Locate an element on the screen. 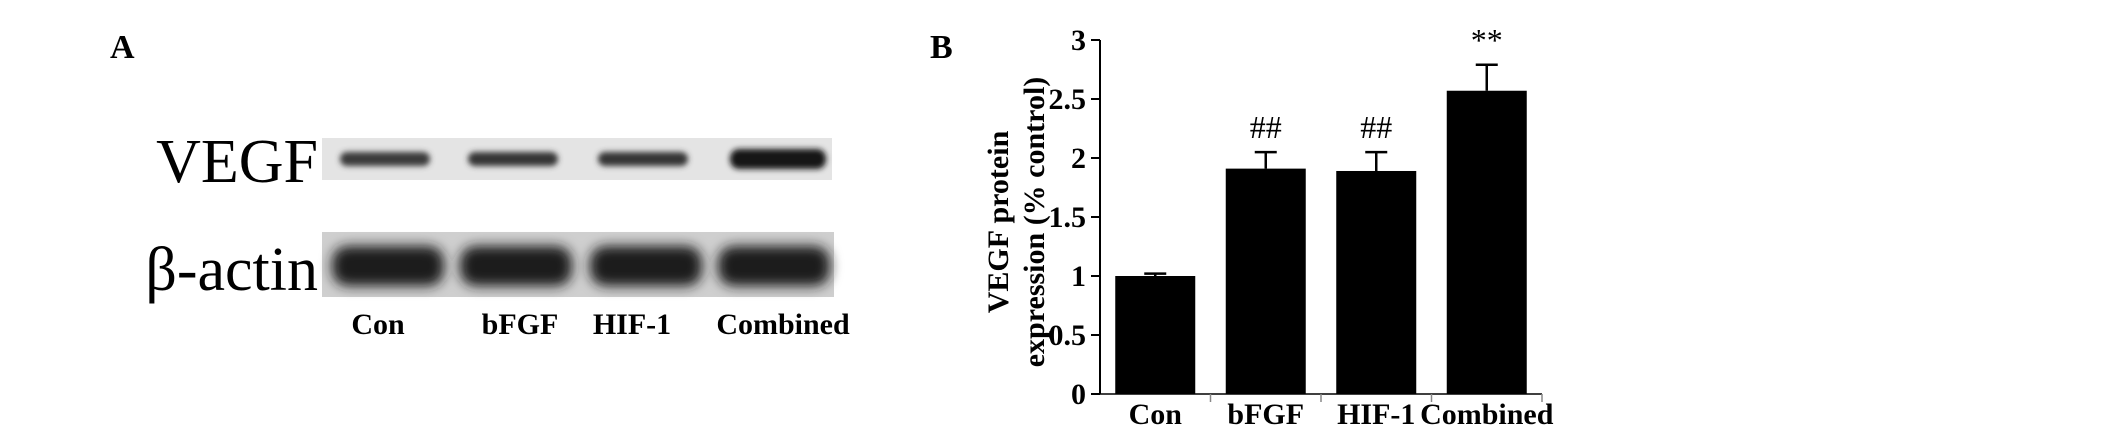  y-tick-label: 2.5 is located at coordinates (1068, 99).